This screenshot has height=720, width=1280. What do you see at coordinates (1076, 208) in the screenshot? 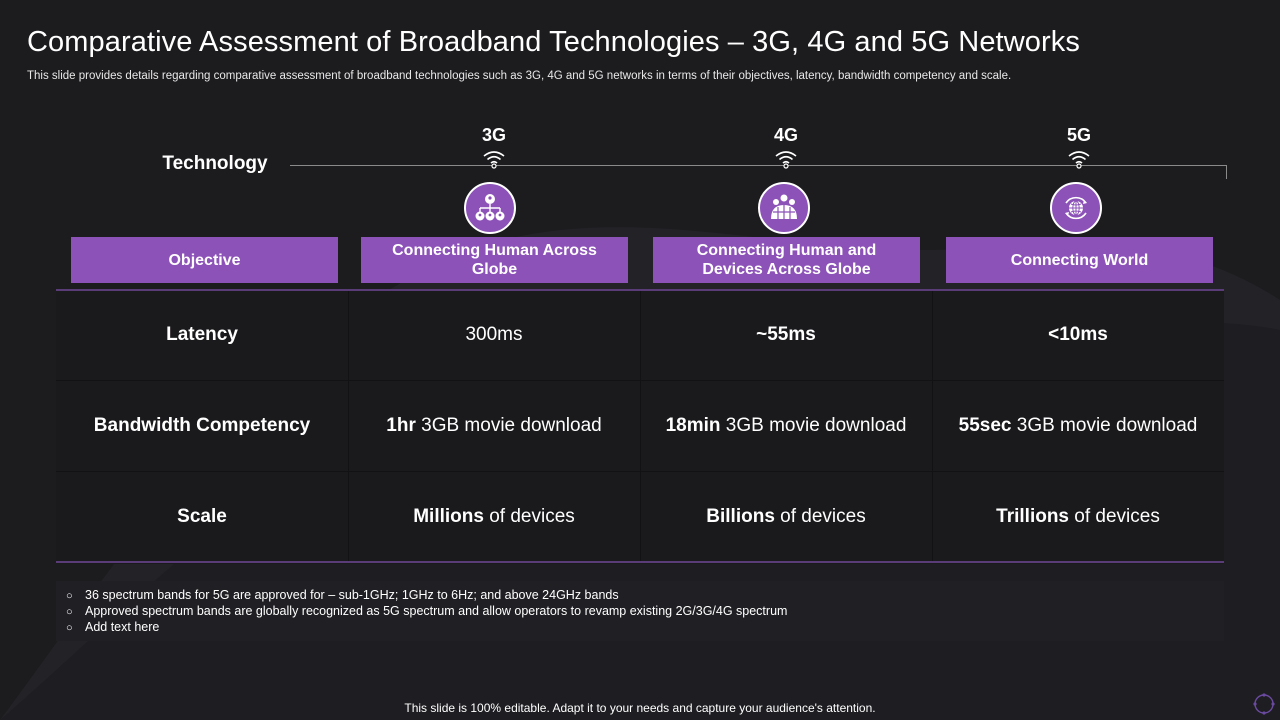
I see `globe-cycle-icon` at bounding box center [1076, 208].